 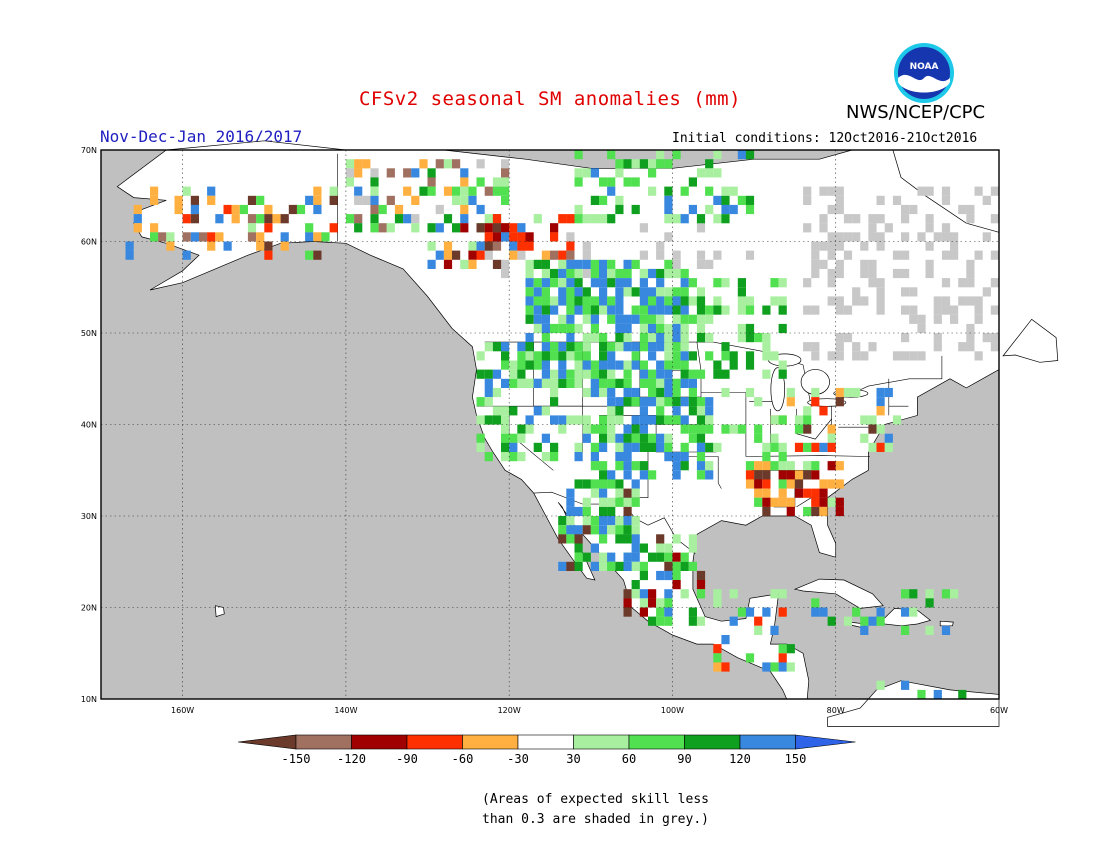 What do you see at coordinates (351, 759) in the screenshot?
I see `colorbar-tick-label: -120` at bounding box center [351, 759].